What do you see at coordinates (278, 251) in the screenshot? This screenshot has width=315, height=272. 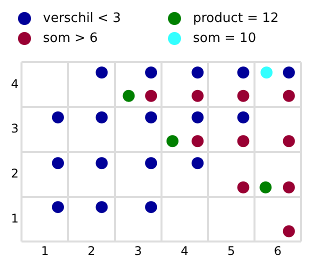 I see `x-tick-label: 6` at bounding box center [278, 251].